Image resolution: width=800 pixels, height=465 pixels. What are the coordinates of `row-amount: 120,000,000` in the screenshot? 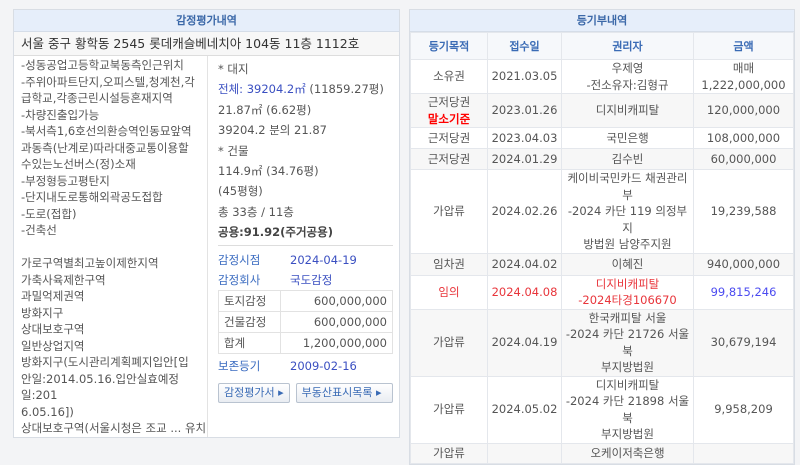 It's located at (743, 110).